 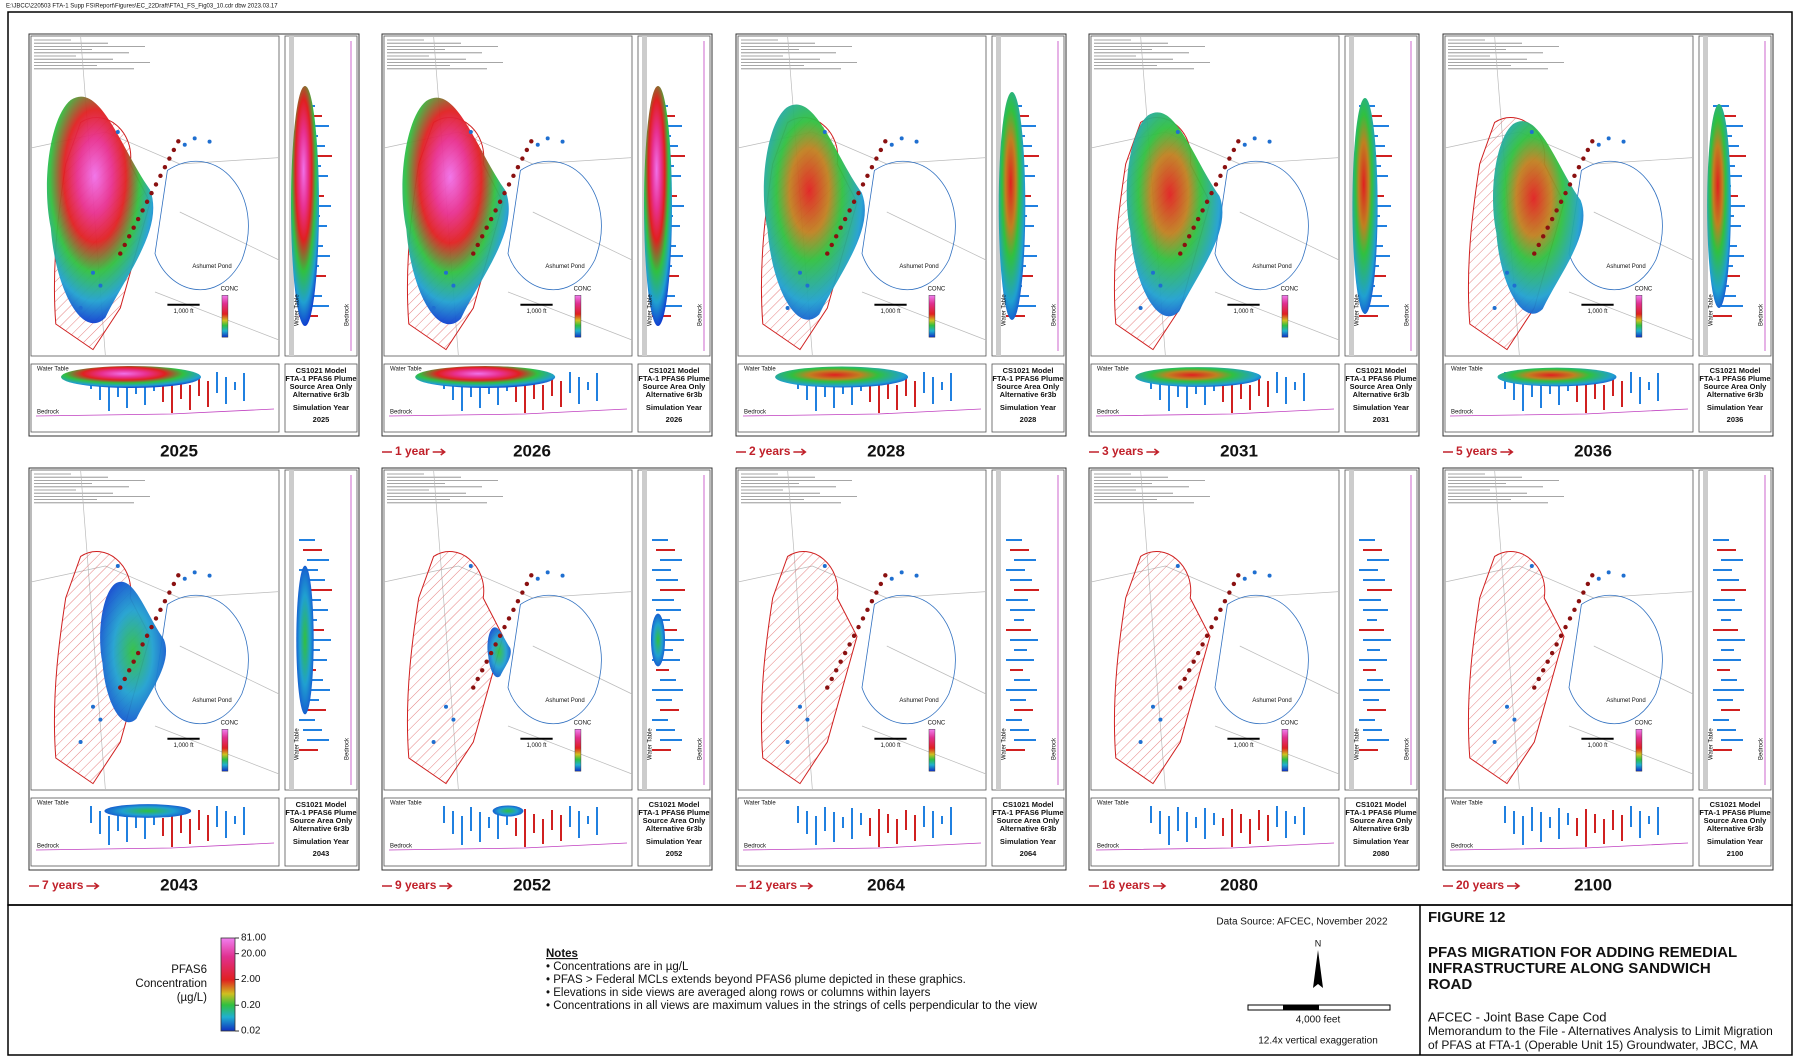 What do you see at coordinates (100, 210) in the screenshot?
I see `plume` at bounding box center [100, 210].